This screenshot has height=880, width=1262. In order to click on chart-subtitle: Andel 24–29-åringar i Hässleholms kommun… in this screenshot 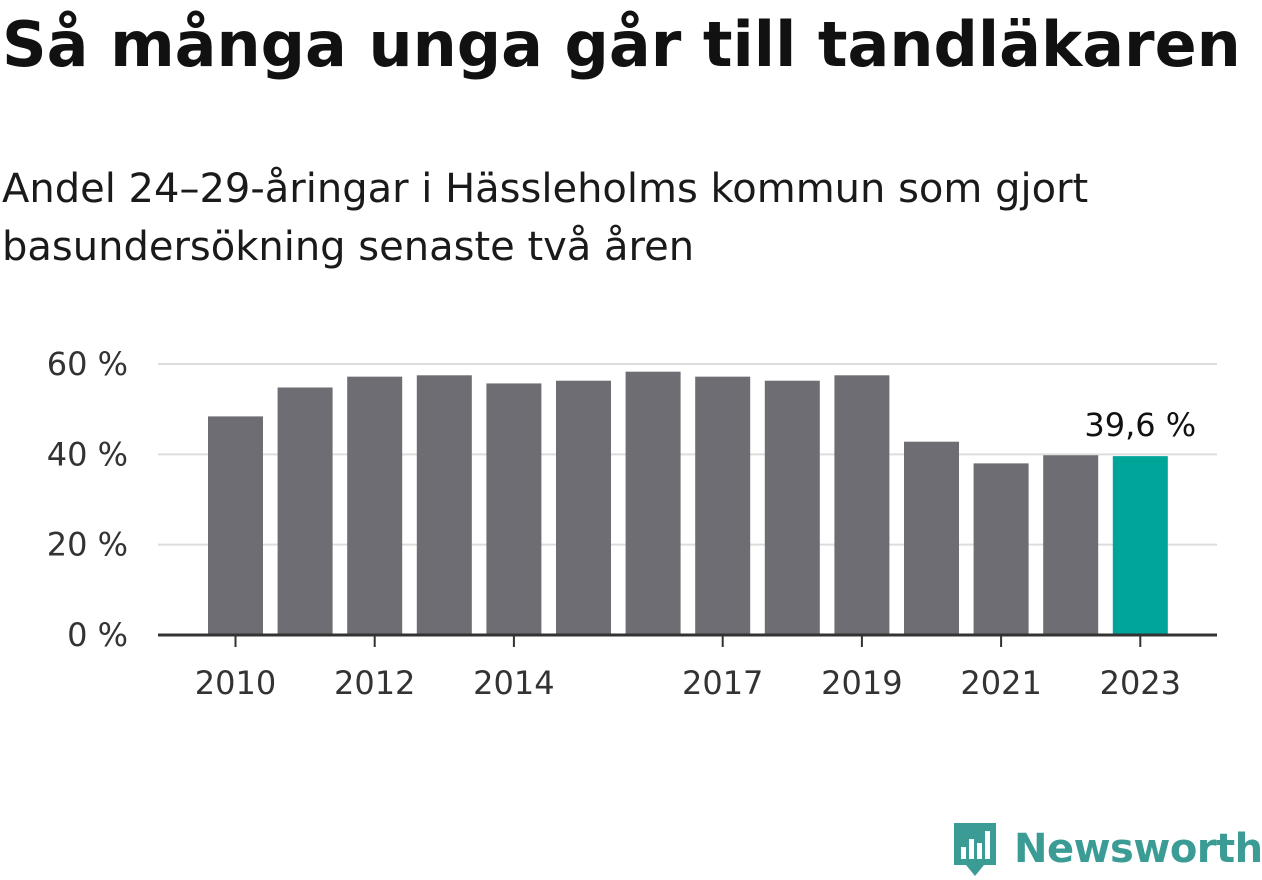, I will do `click(545, 218)`.